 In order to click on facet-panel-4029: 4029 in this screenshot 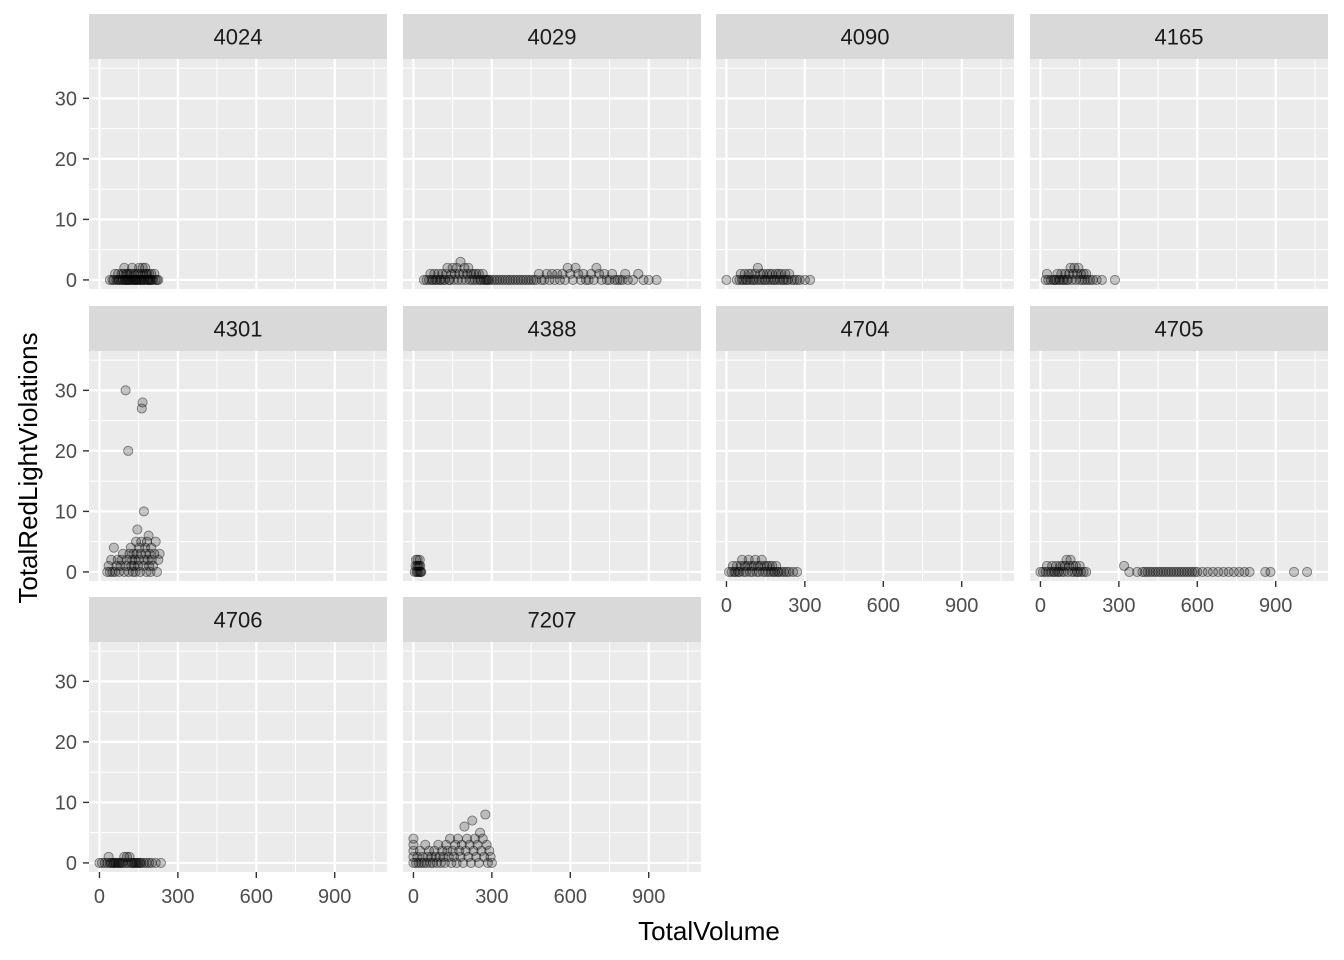, I will do `click(552, 151)`.